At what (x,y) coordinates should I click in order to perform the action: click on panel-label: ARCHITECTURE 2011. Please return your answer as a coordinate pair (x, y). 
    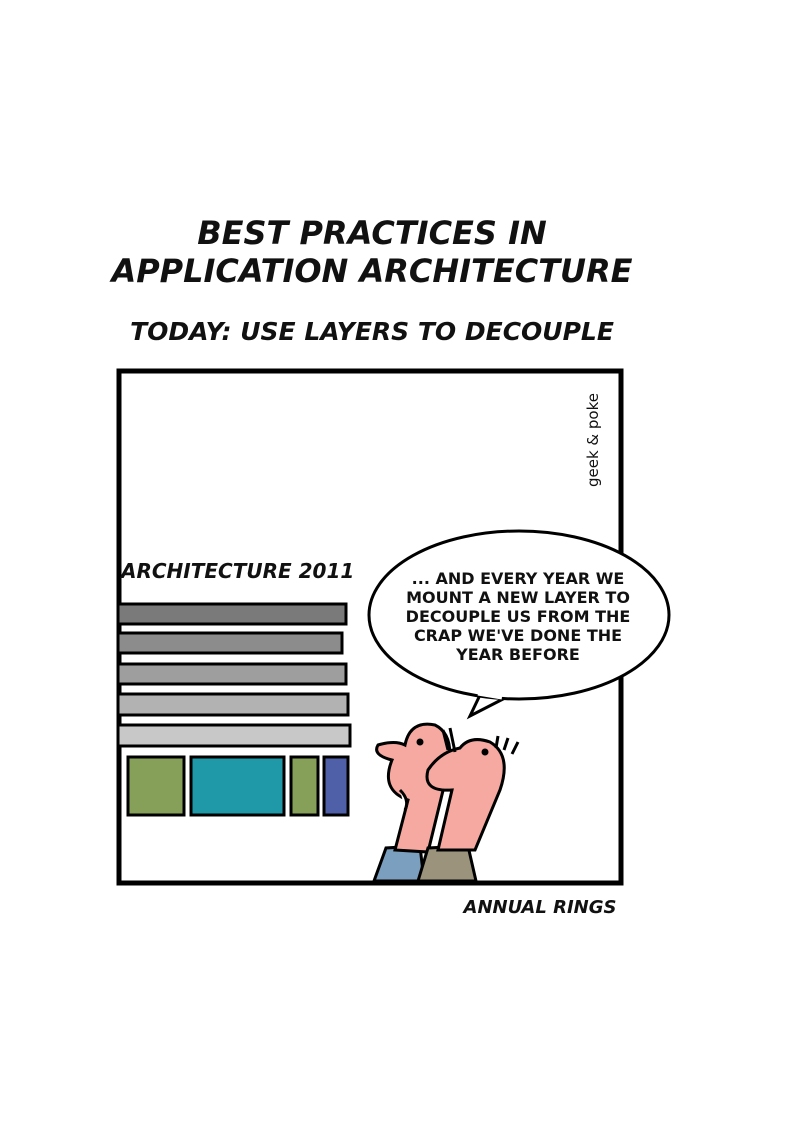
    Looking at the image, I should click on (236, 571).